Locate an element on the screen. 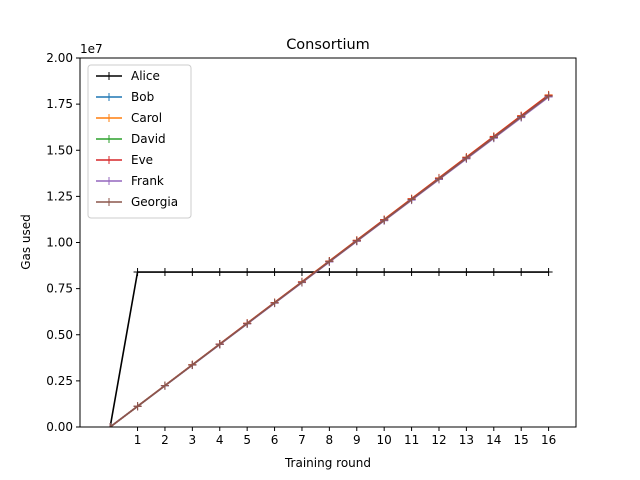  x-tick-label: 8 is located at coordinates (330, 440).